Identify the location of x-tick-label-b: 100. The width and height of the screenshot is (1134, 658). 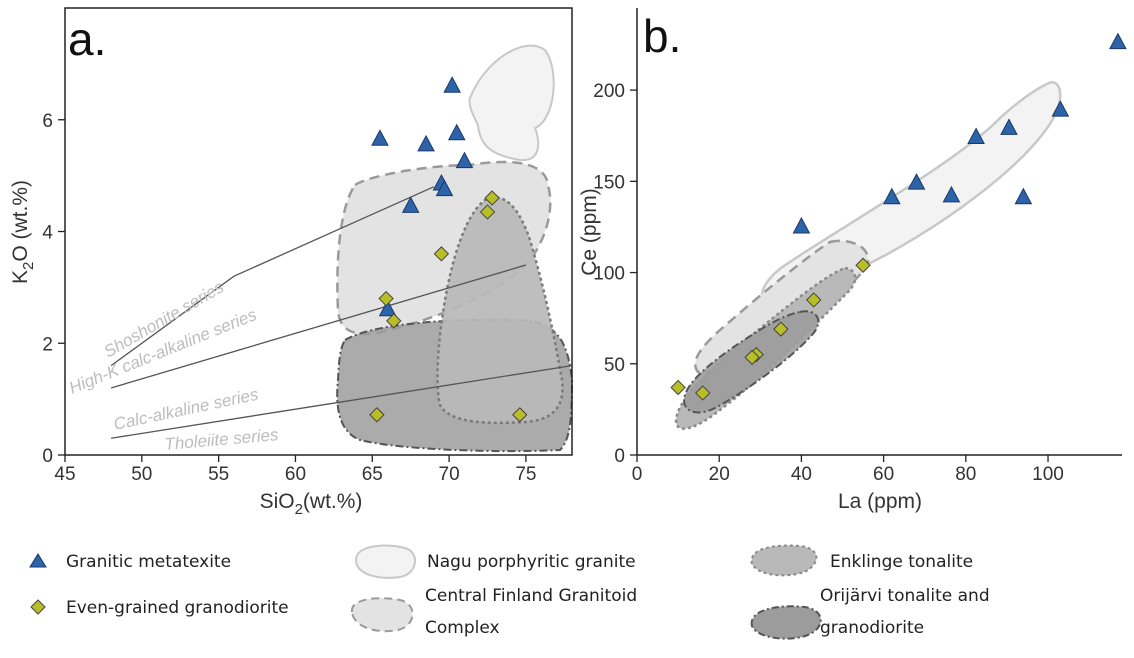
(1048, 474).